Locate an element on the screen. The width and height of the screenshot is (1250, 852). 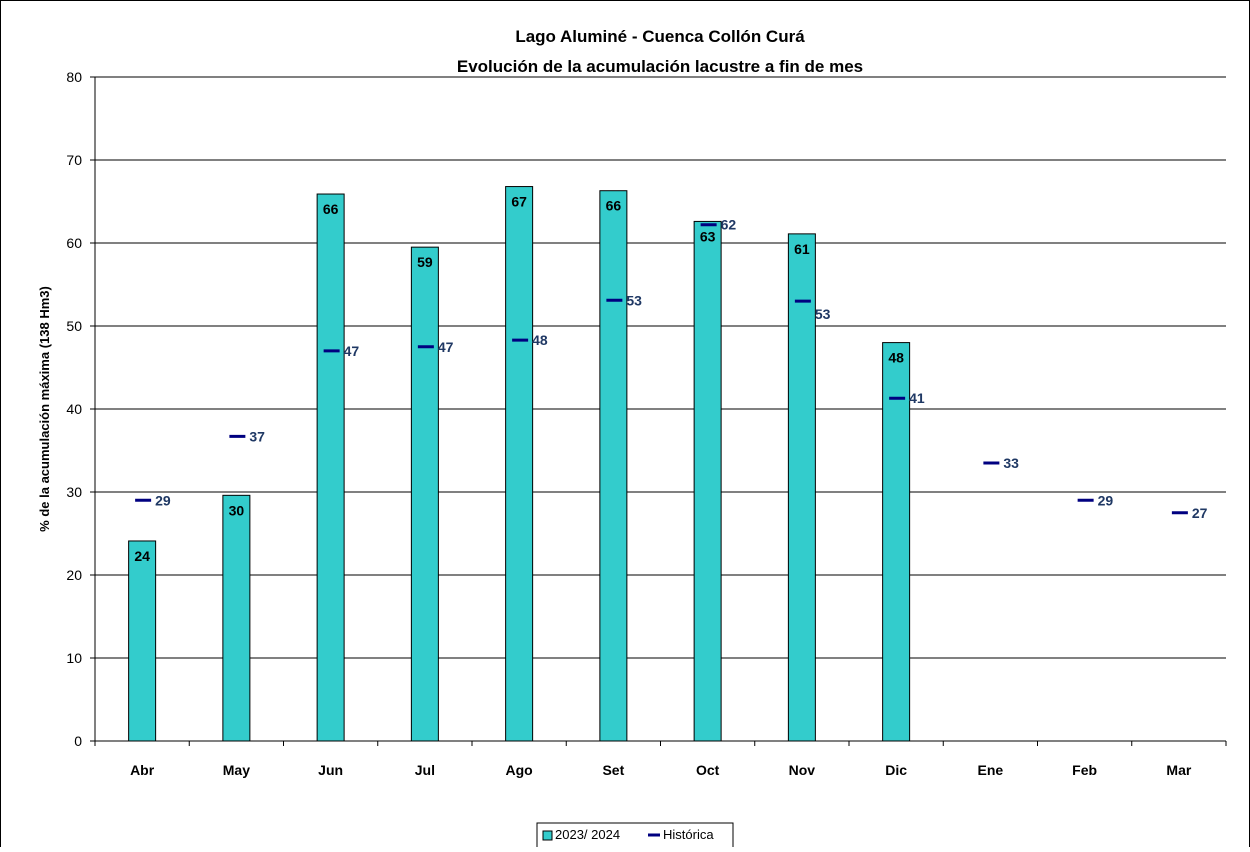
legend-entry-bar: 2023/ 2024 is located at coordinates (587, 834).